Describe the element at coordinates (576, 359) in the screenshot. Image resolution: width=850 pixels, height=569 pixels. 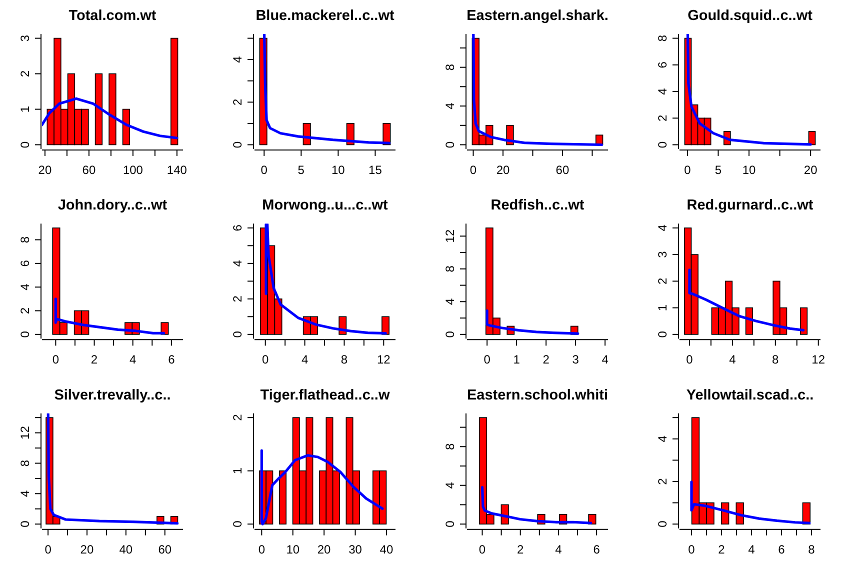
I see `x-tick-label: 3` at that location.